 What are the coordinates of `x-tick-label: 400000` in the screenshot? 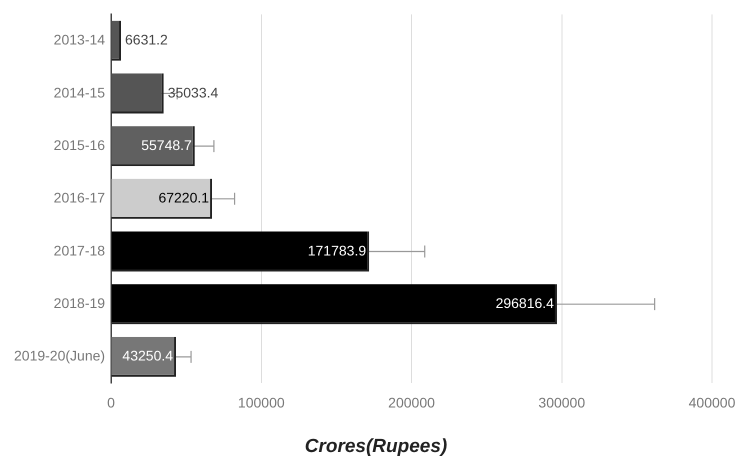 It's located at (712, 402).